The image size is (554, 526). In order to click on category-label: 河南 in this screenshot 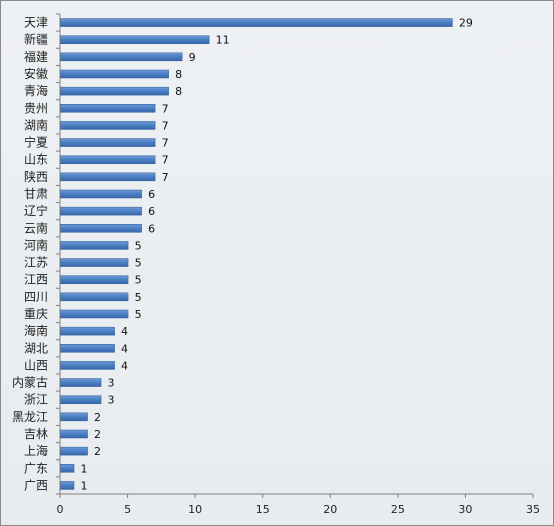, I will do `click(36, 244)`.